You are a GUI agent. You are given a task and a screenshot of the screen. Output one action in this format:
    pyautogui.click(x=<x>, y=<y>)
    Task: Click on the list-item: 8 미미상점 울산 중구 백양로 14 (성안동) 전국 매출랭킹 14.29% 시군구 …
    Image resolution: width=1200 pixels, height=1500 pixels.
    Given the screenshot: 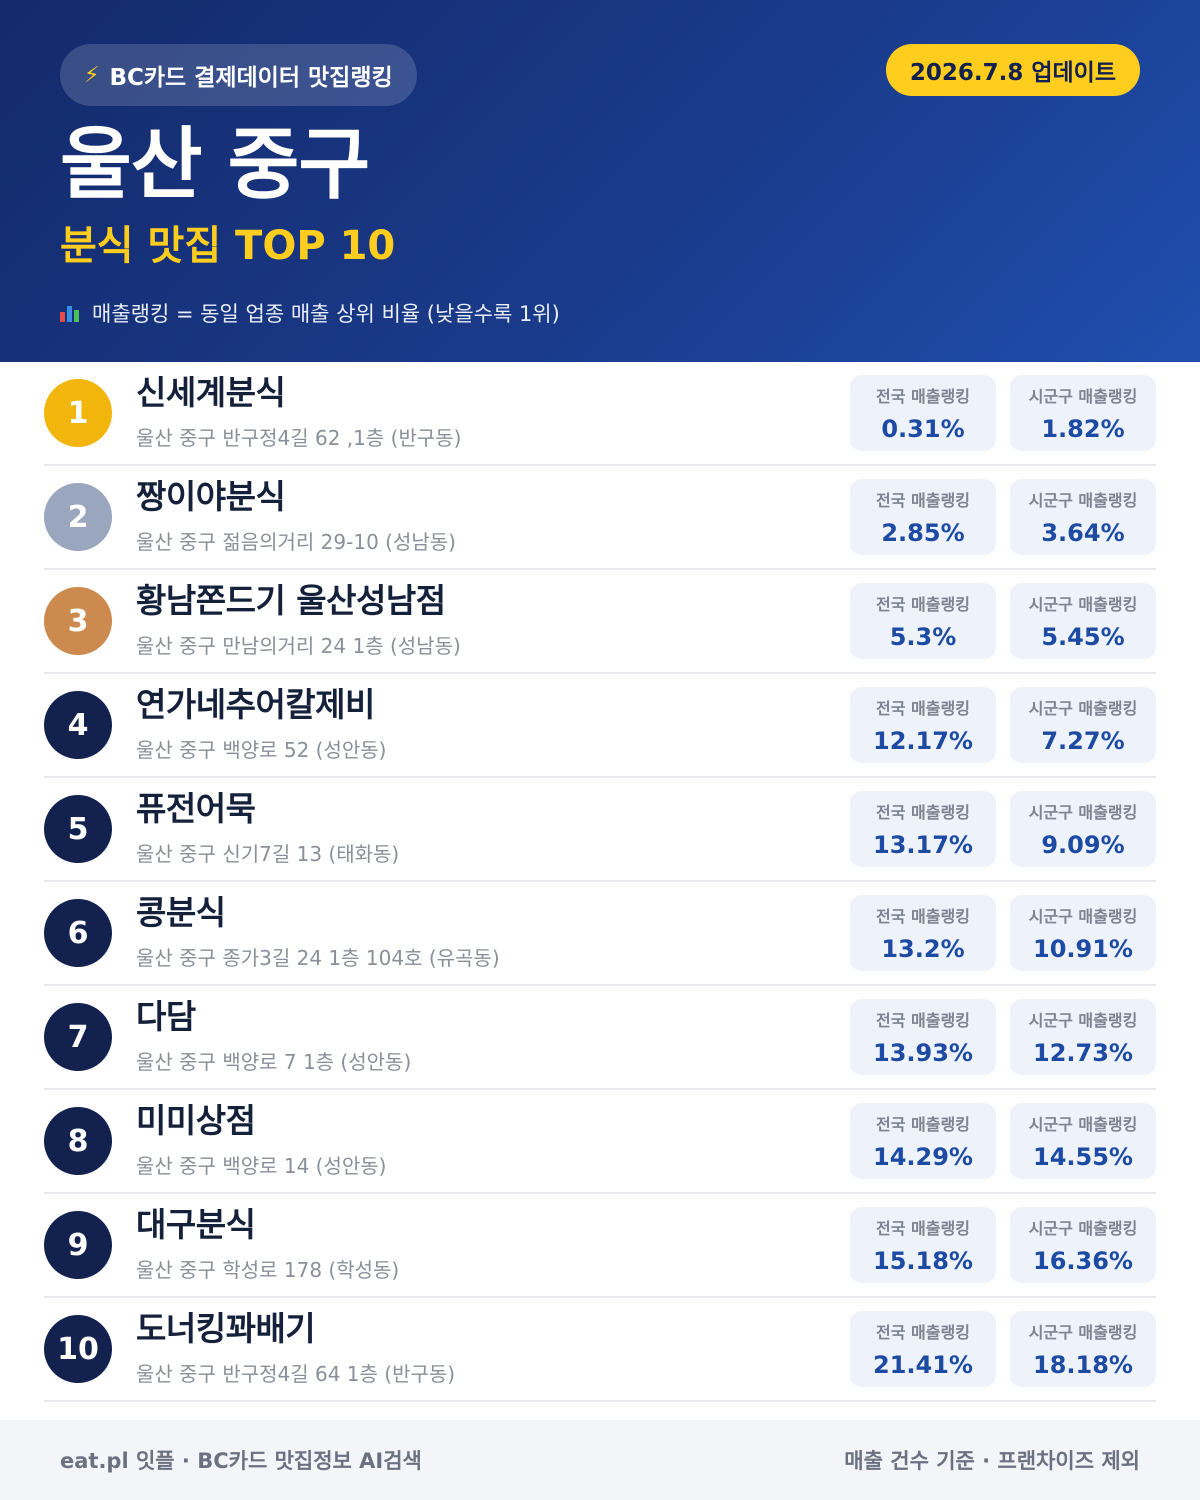 What is the action you would take?
    pyautogui.click(x=600, y=1142)
    